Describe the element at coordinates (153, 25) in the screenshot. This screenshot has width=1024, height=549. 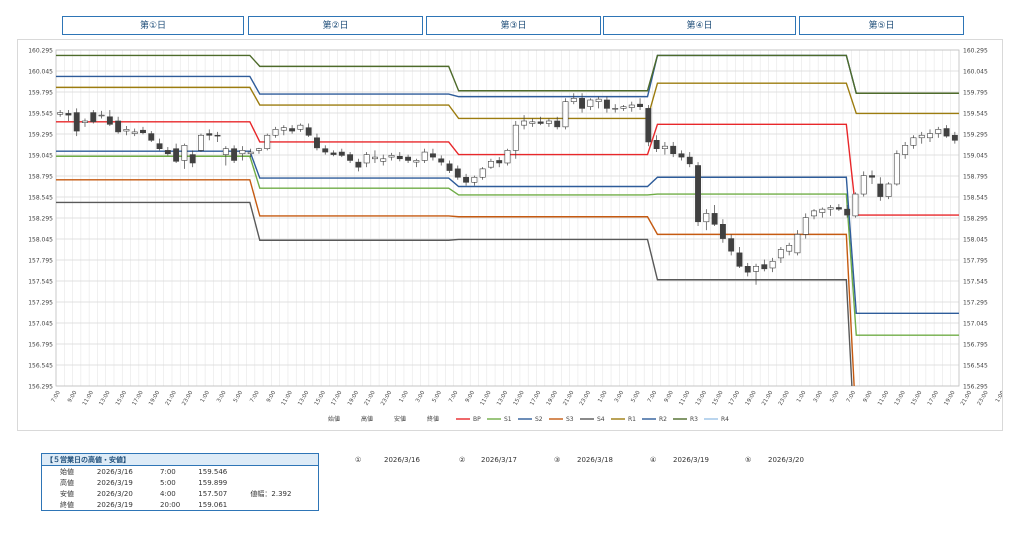
I see `day-tab-1: 第①日` at that location.